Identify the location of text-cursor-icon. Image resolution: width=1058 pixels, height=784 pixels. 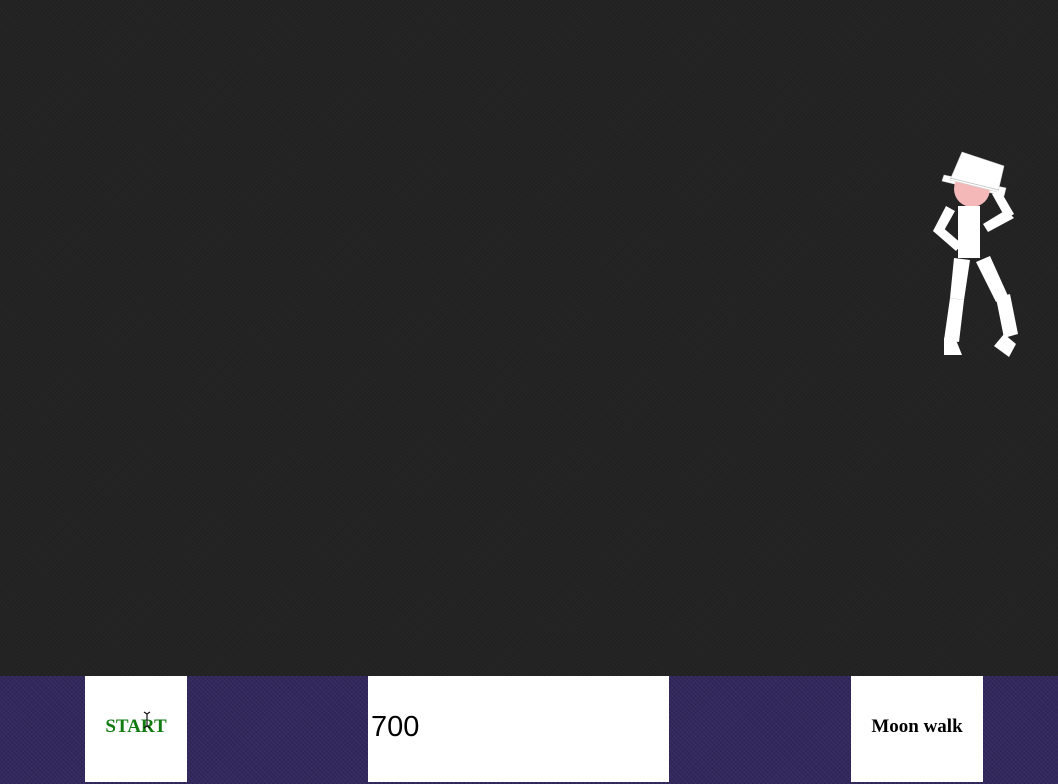
(147, 720).